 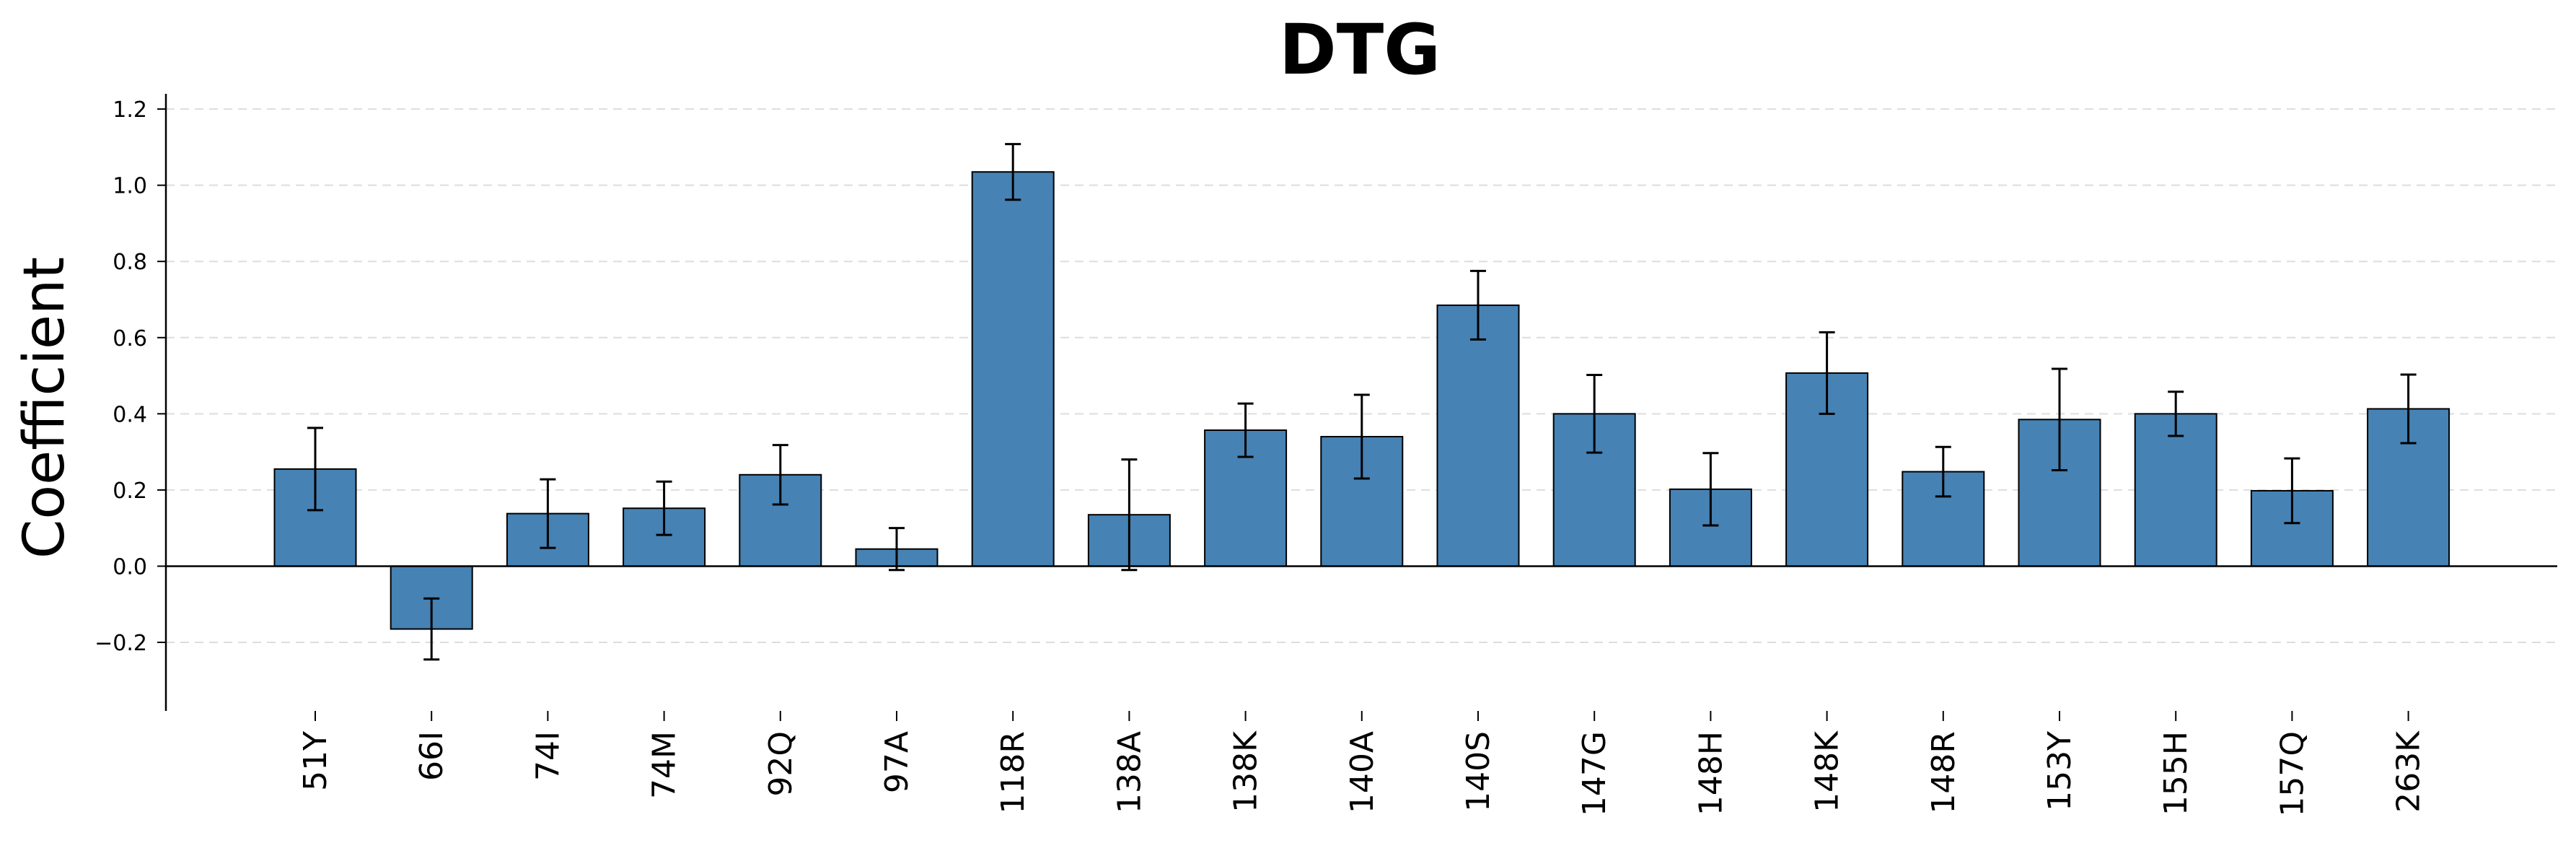 I want to click on x-tick-label-74I: 74I, so click(x=547, y=756).